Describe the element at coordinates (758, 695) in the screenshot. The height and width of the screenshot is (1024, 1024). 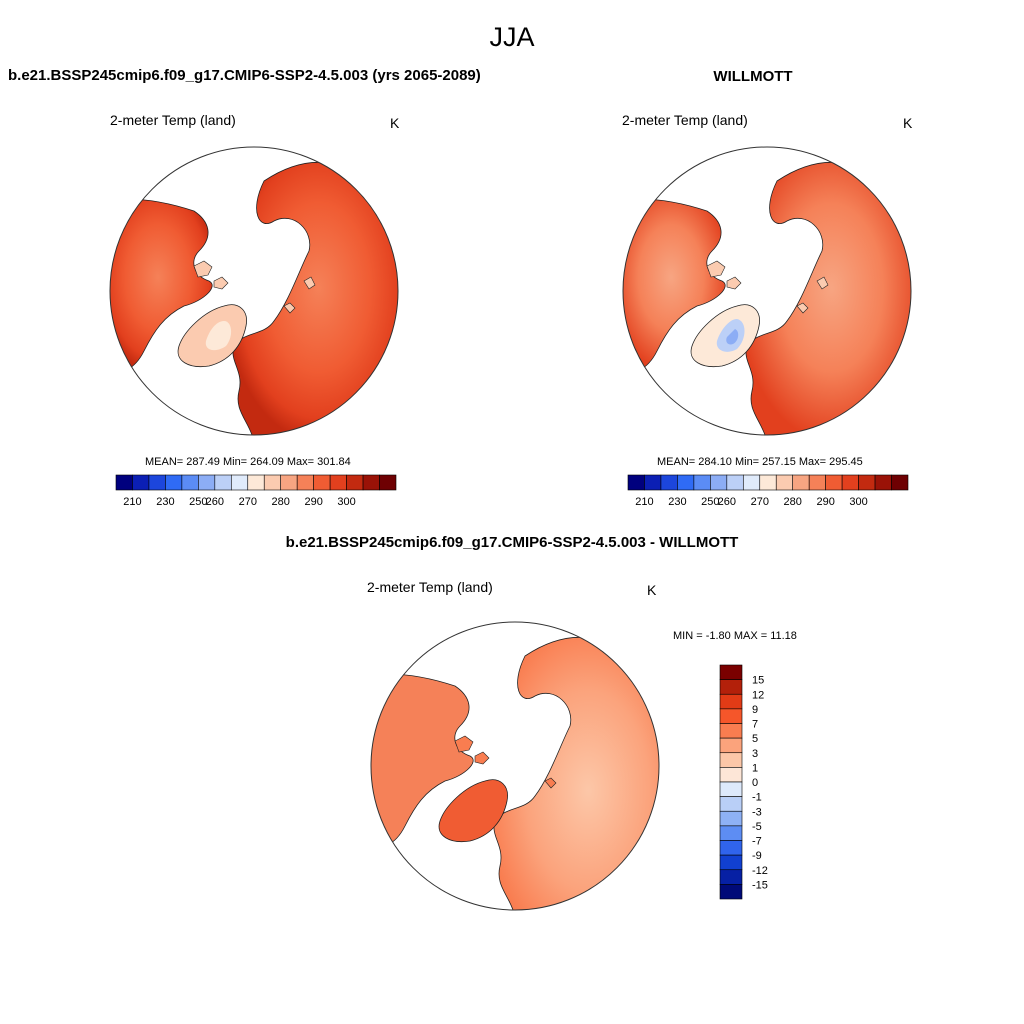
I see `panel-3-colorbar-tick-label: 12` at that location.